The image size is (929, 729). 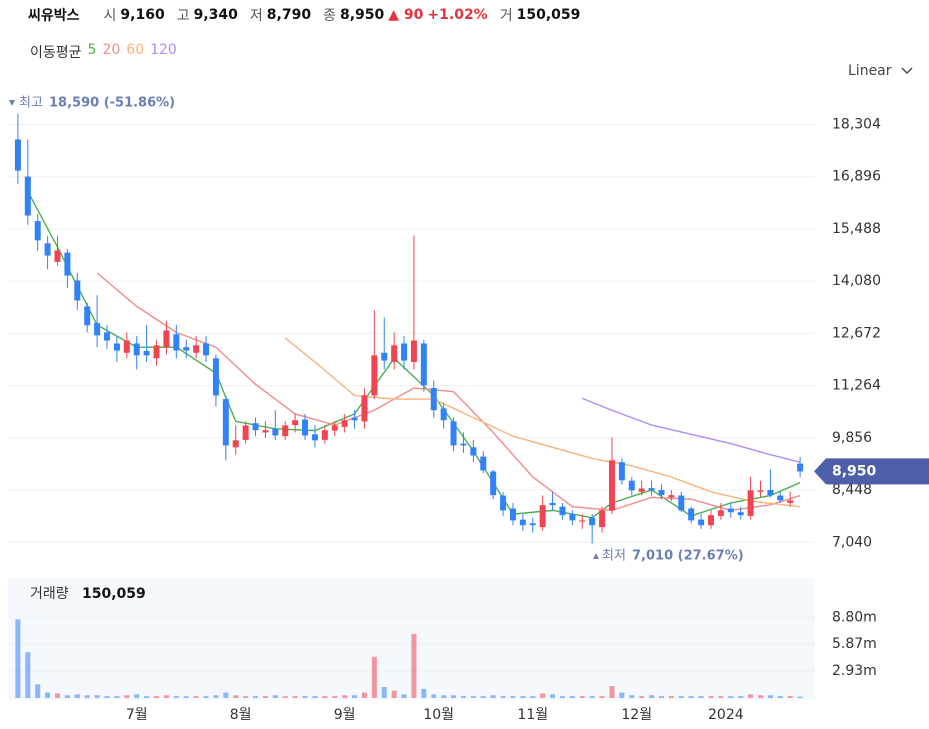 What do you see at coordinates (135, 50) in the screenshot?
I see `legend-item: 60` at bounding box center [135, 50].